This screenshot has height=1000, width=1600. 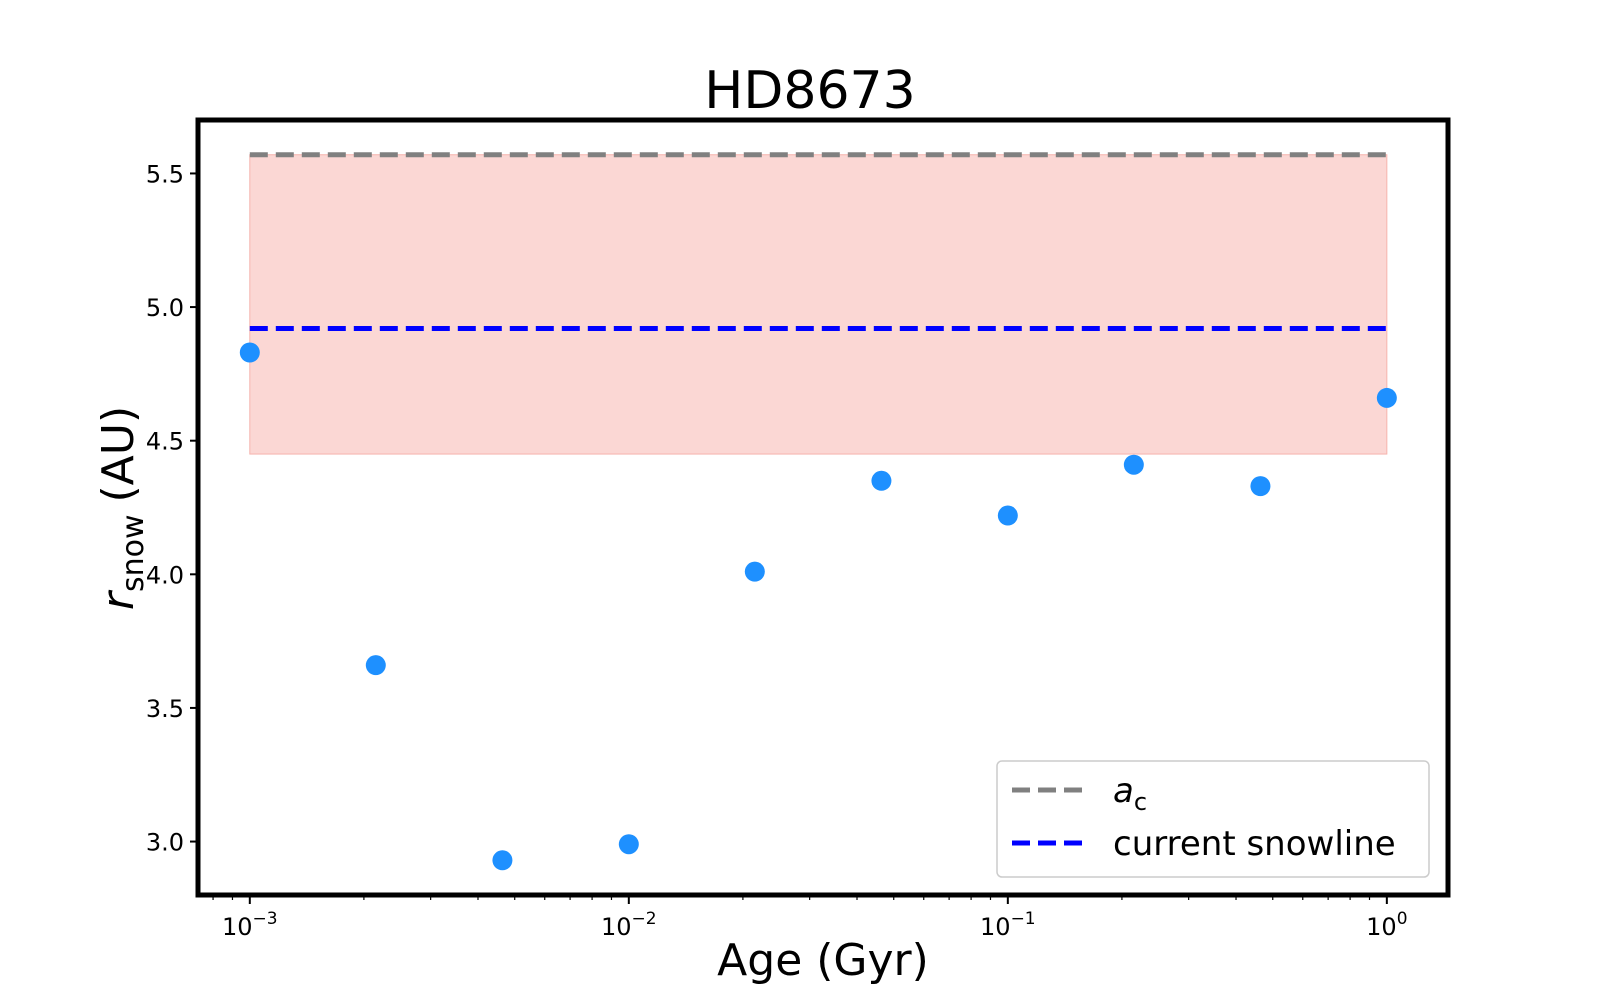 I want to click on legend-box, so click(x=1213, y=819).